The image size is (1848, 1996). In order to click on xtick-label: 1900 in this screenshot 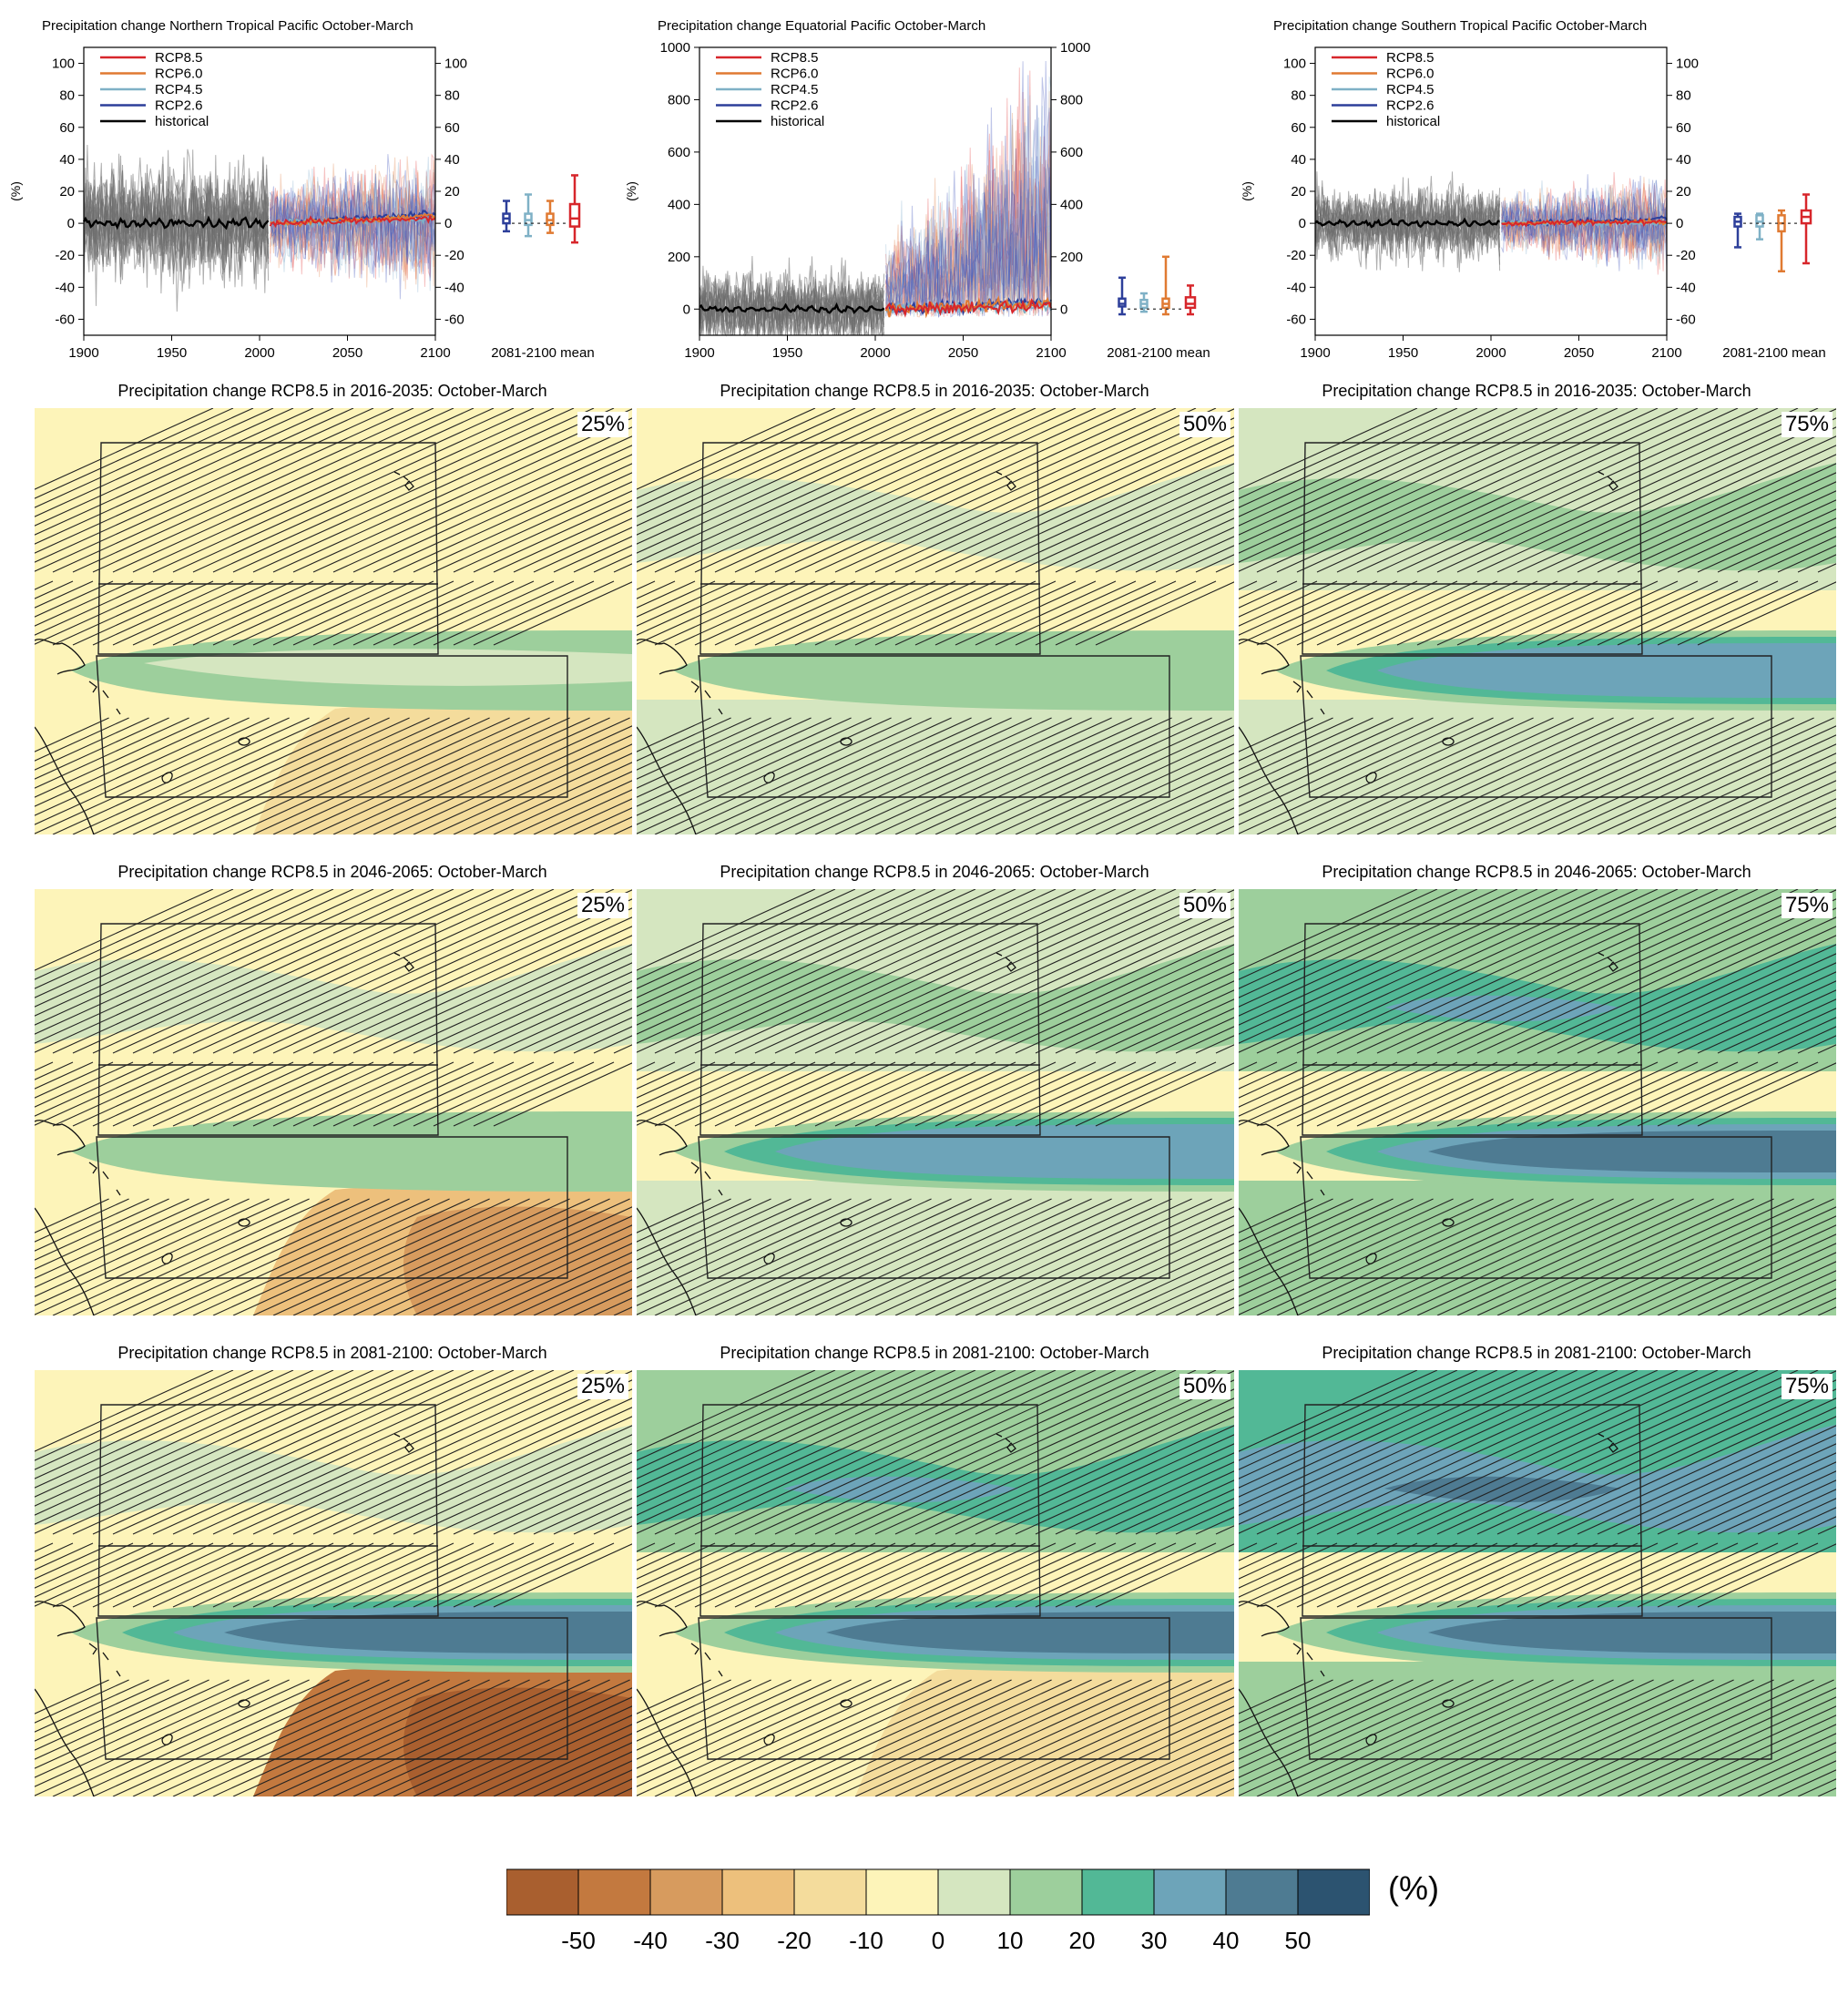, I will do `click(699, 353)`.